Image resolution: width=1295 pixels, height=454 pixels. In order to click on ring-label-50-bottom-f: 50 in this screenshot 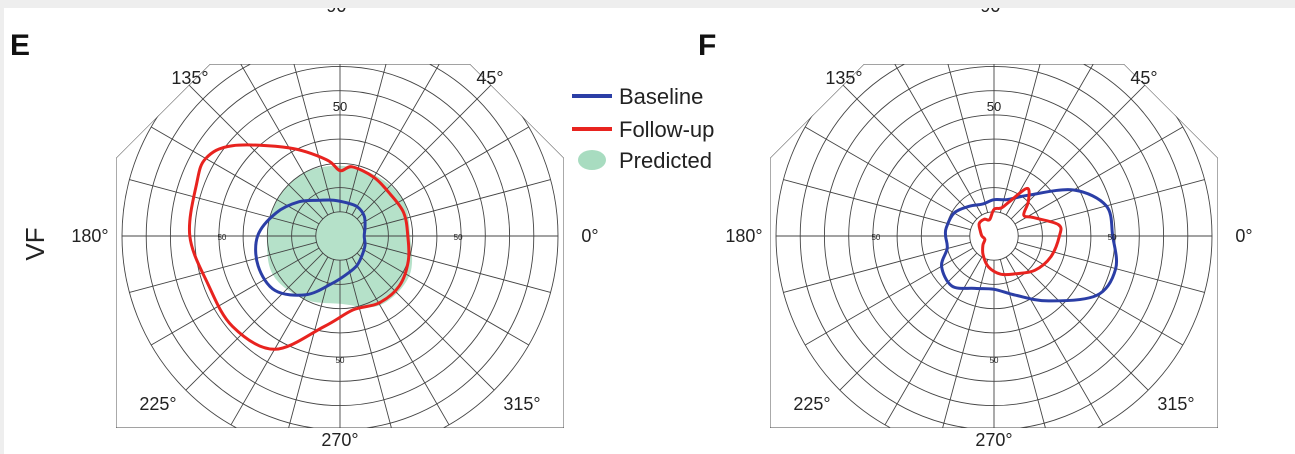, I will do `click(994, 360)`.